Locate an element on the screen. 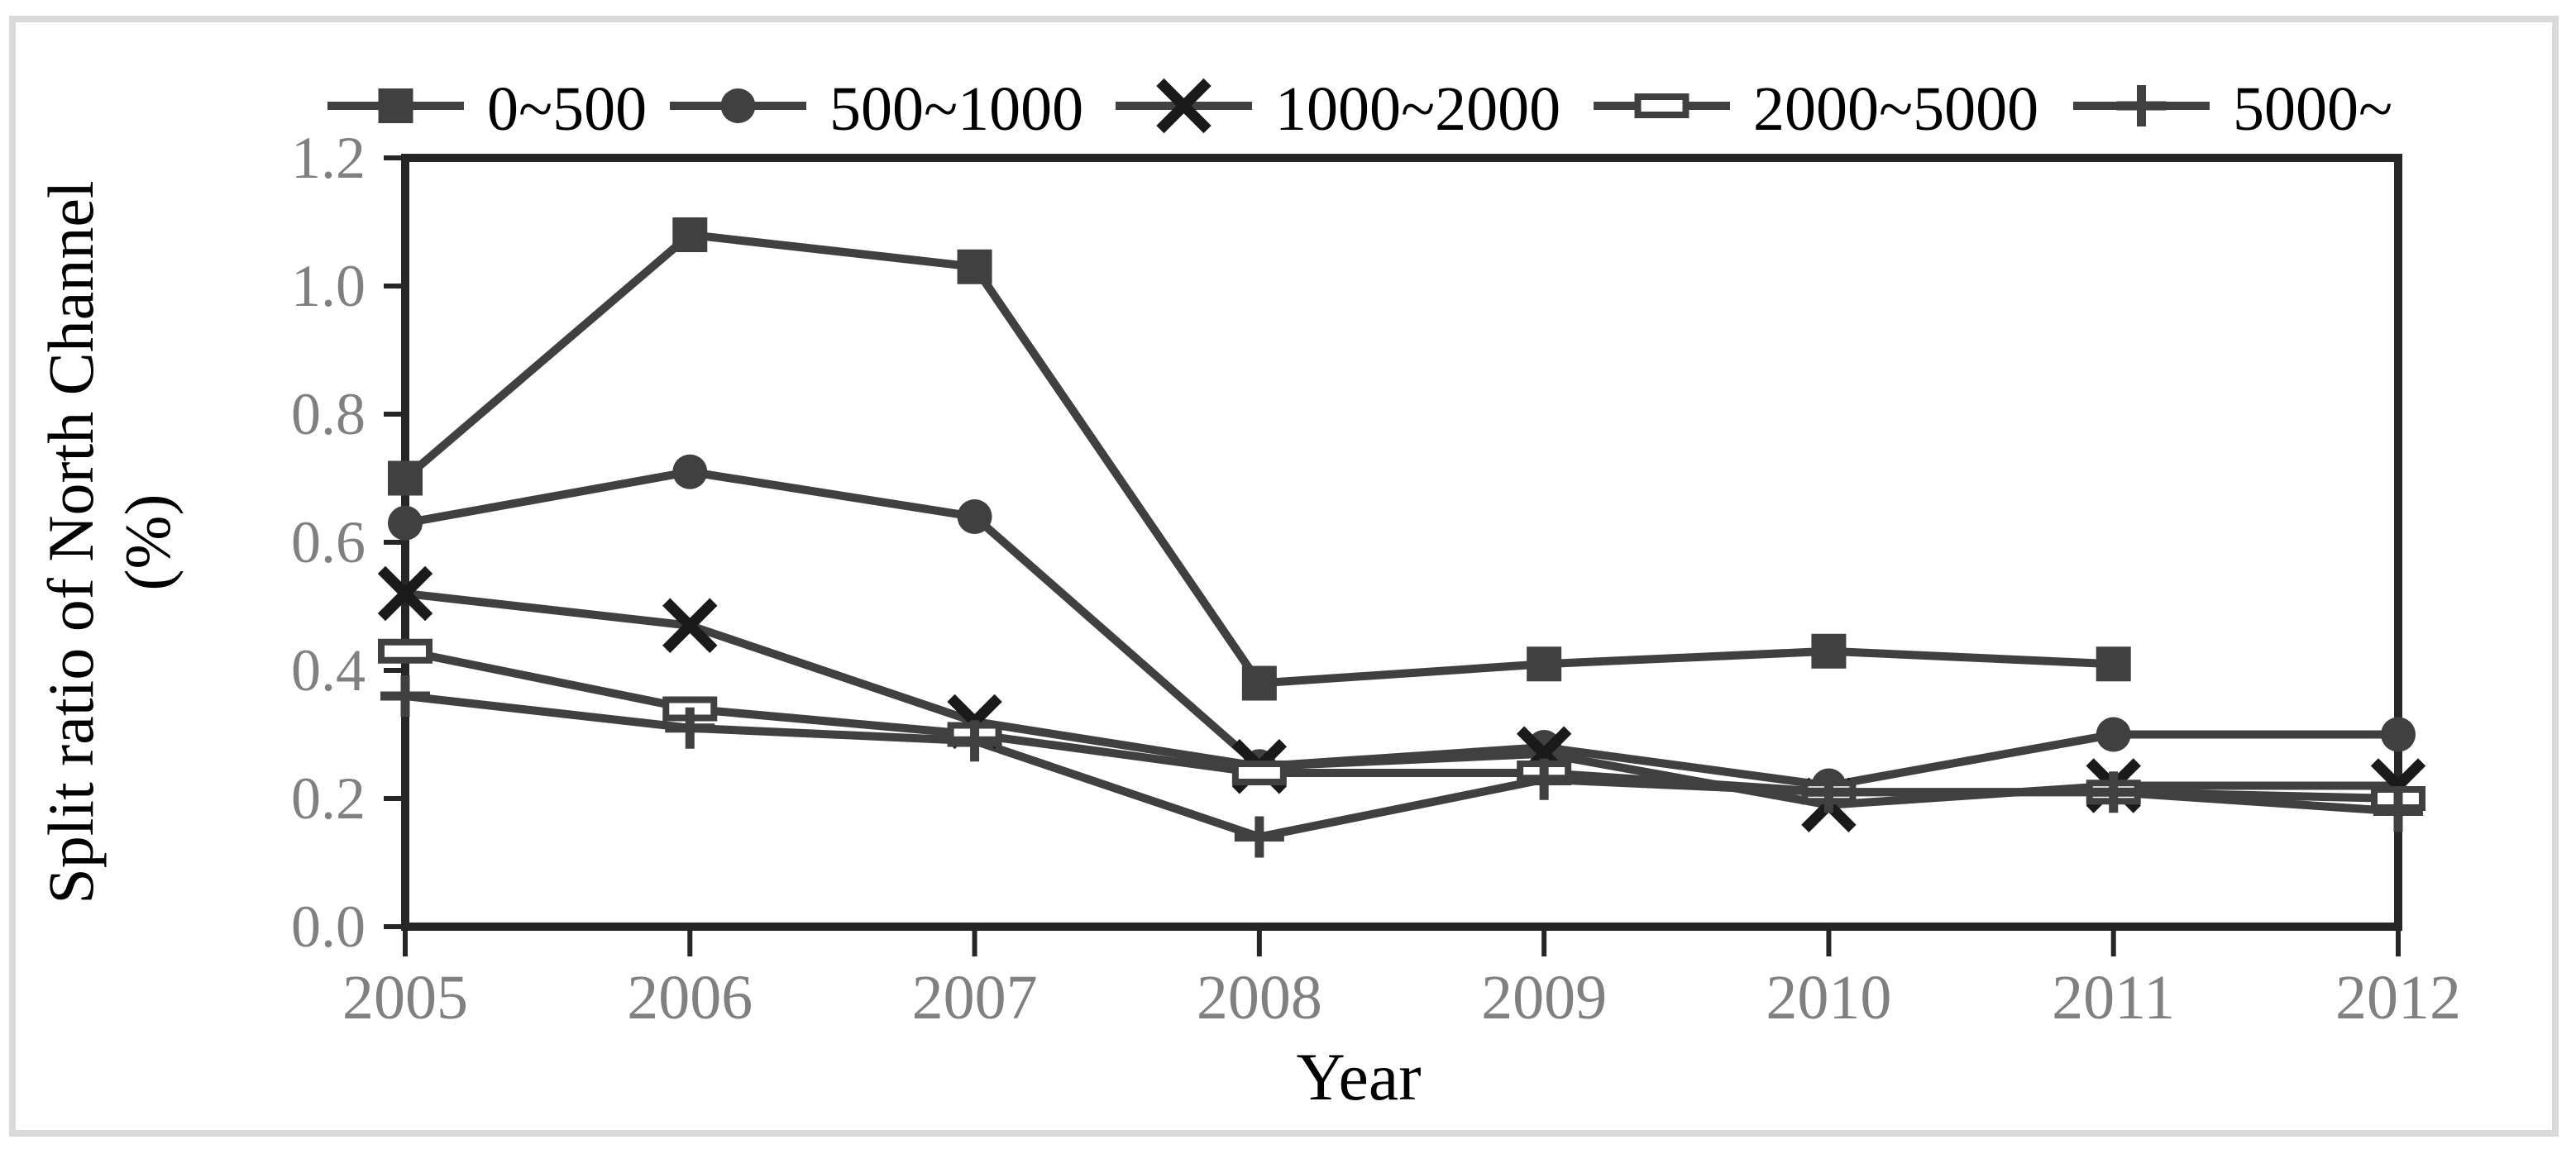  y-tick-label: 0.6 is located at coordinates (328, 542).